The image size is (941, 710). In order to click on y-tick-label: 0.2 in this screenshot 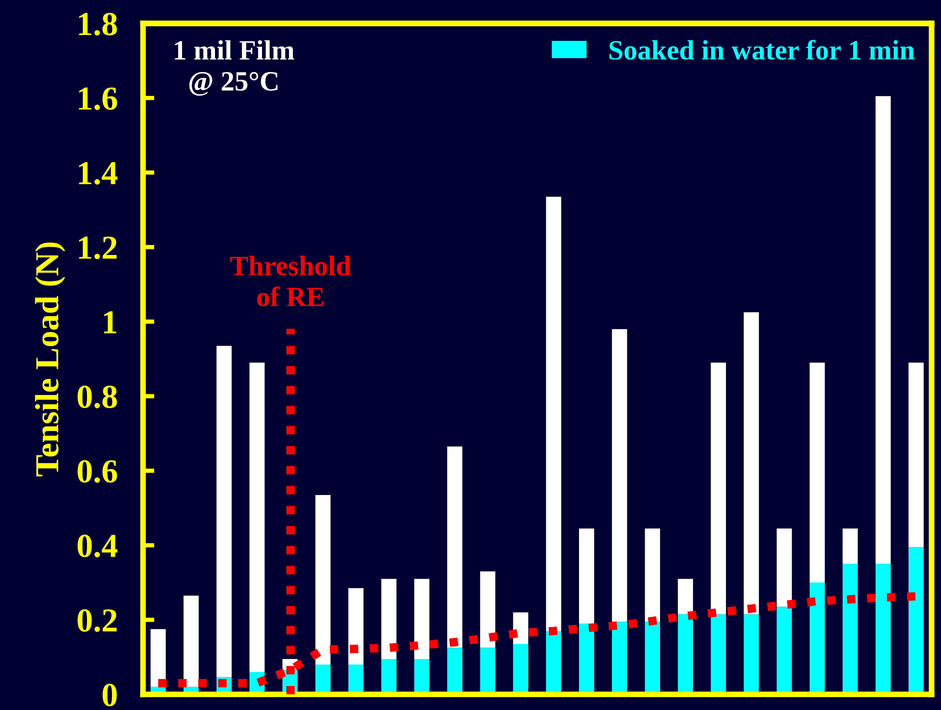, I will do `click(97, 620)`.